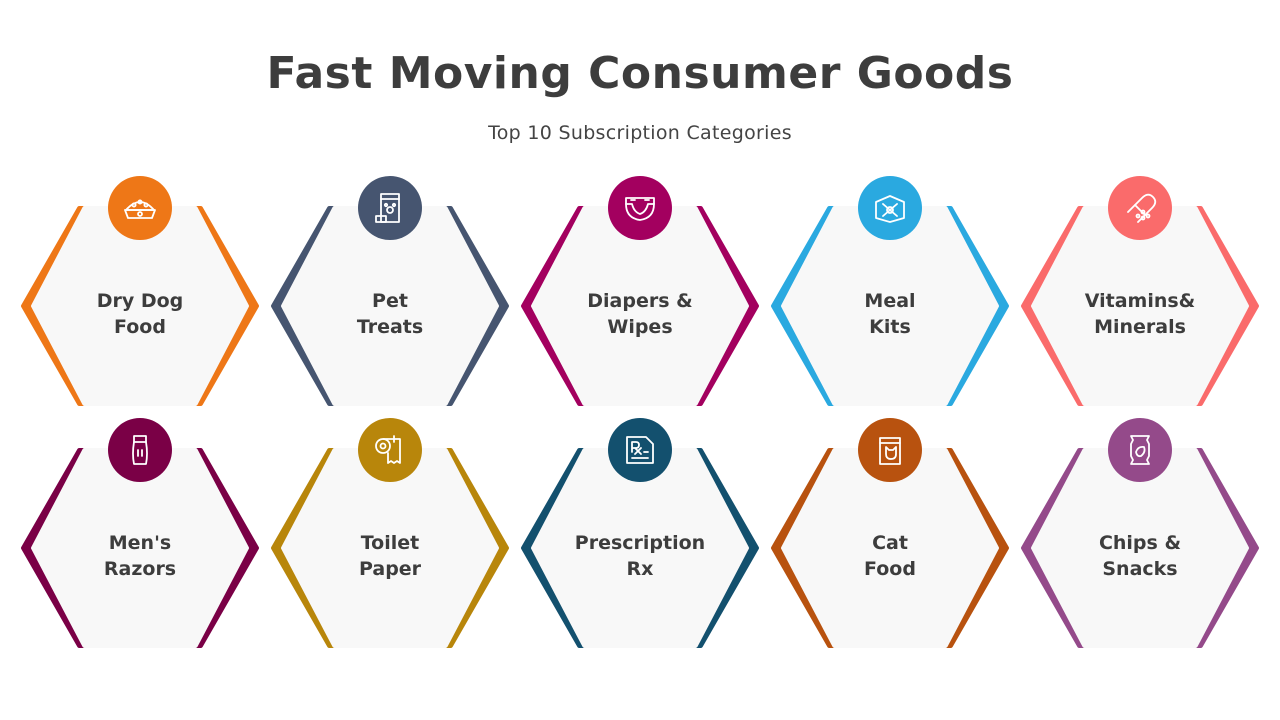 The image size is (1280, 720). Describe the element at coordinates (390, 543) in the screenshot. I see `category-label-line1: Toilet` at that location.